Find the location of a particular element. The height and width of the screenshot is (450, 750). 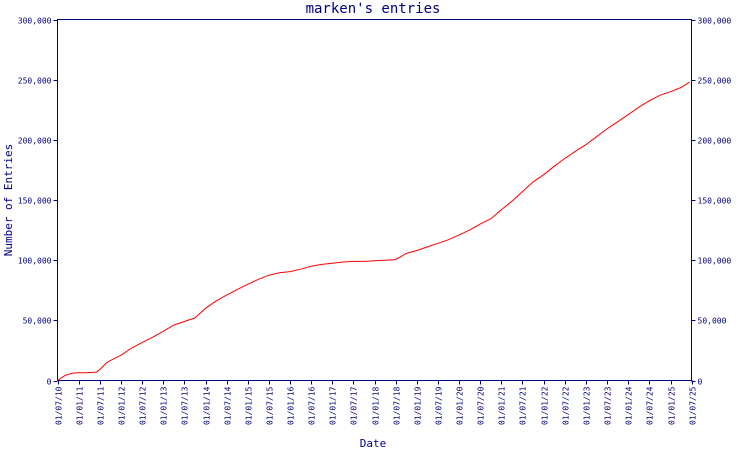

x-tick-label: 01/07/10 is located at coordinates (59, 405).